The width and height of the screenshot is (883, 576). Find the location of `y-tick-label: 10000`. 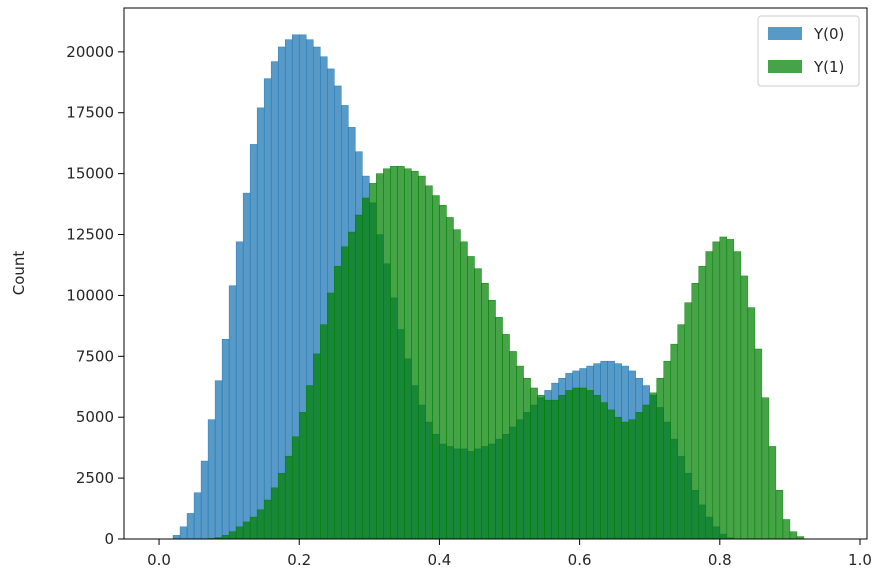

y-tick-label: 10000 is located at coordinates (90, 295).